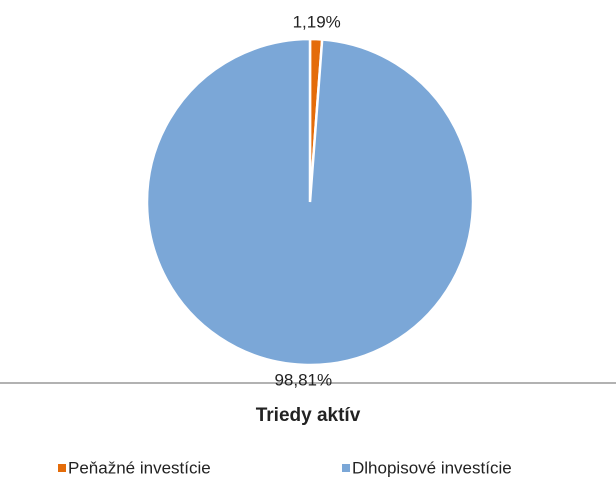 Image resolution: width=616 pixels, height=484 pixels. What do you see at coordinates (303, 379) in the screenshot?
I see `data-label: 98,81%` at bounding box center [303, 379].